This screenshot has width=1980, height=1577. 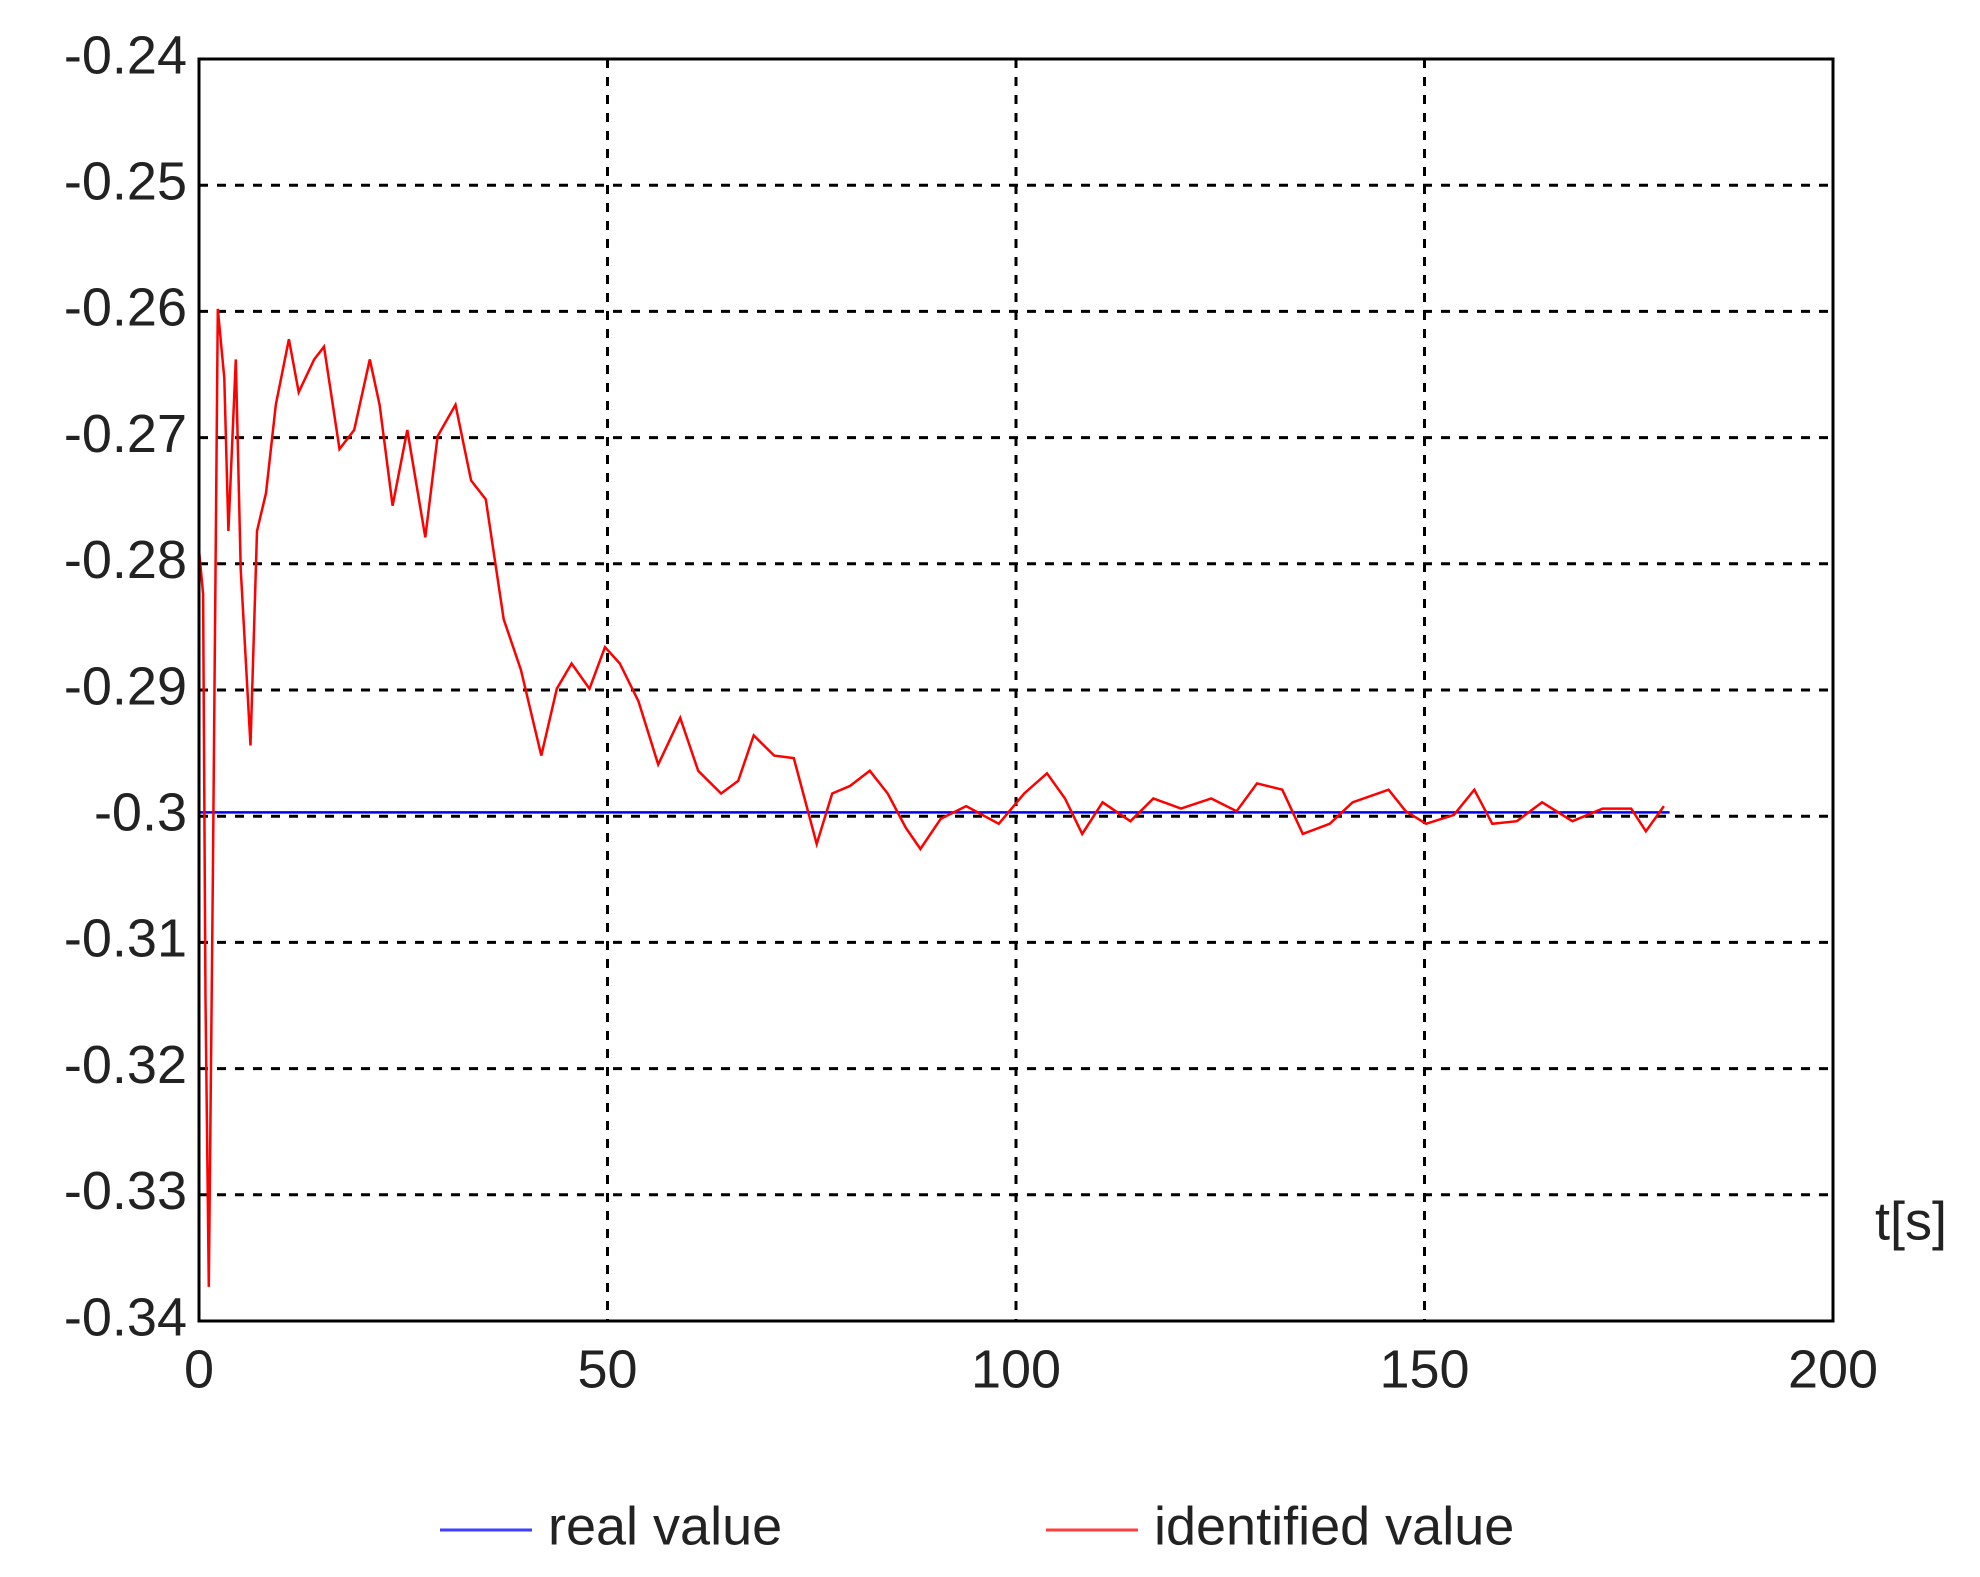 What do you see at coordinates (607, 1369) in the screenshot?
I see `x-tick-label: 50` at bounding box center [607, 1369].